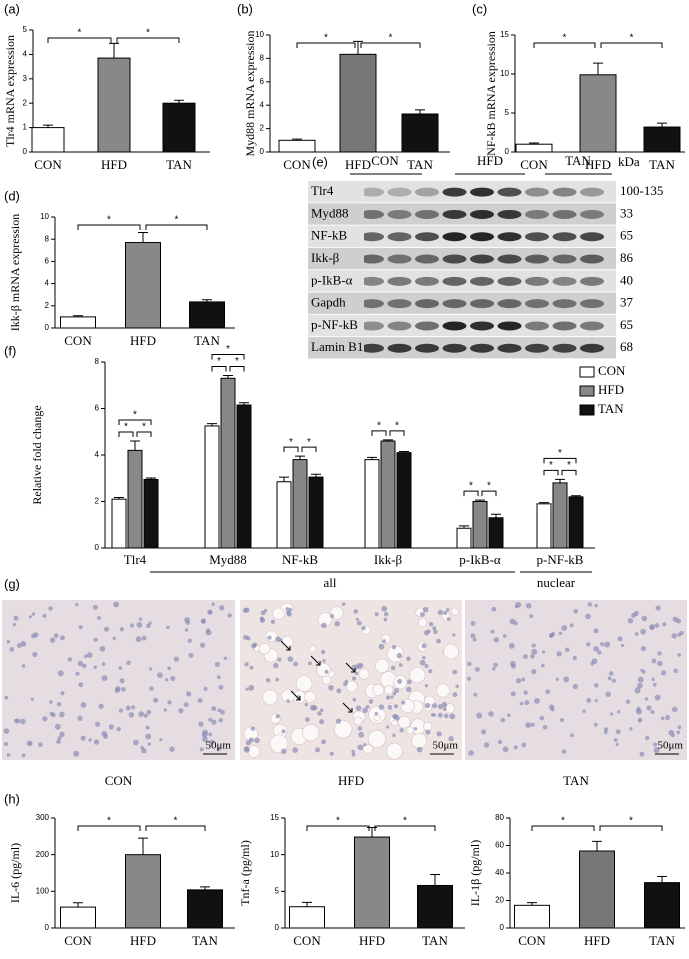 The height and width of the screenshot is (959, 689). I want to click on micrograph-label: TAN, so click(576, 780).